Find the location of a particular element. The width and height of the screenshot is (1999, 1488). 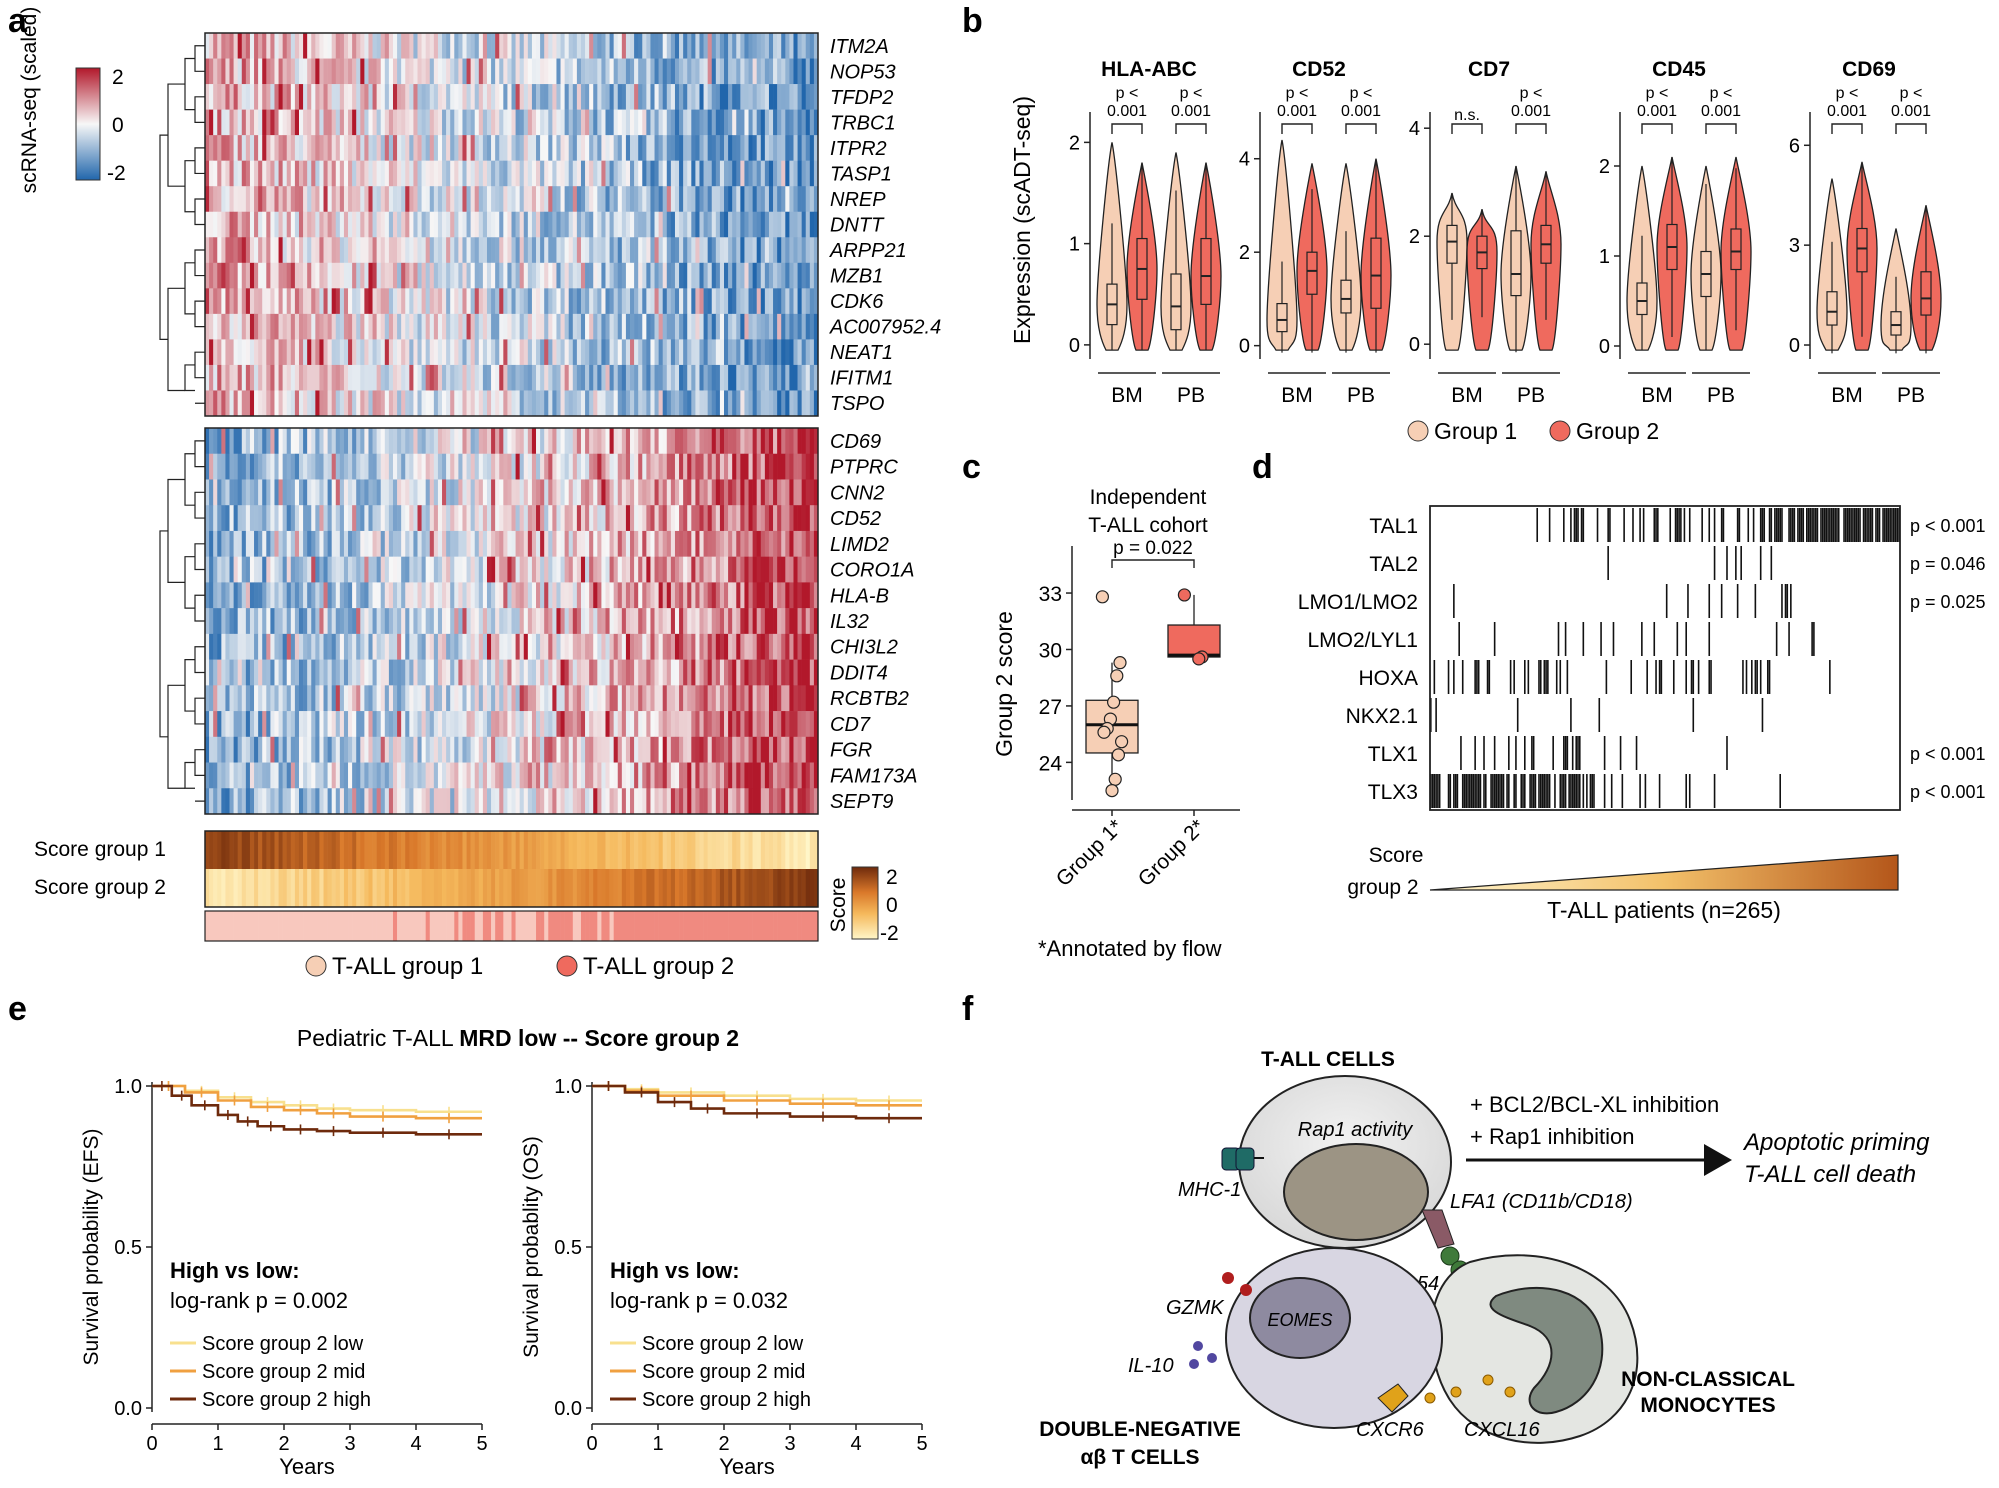

group-cell is located at coordinates (448, 926).